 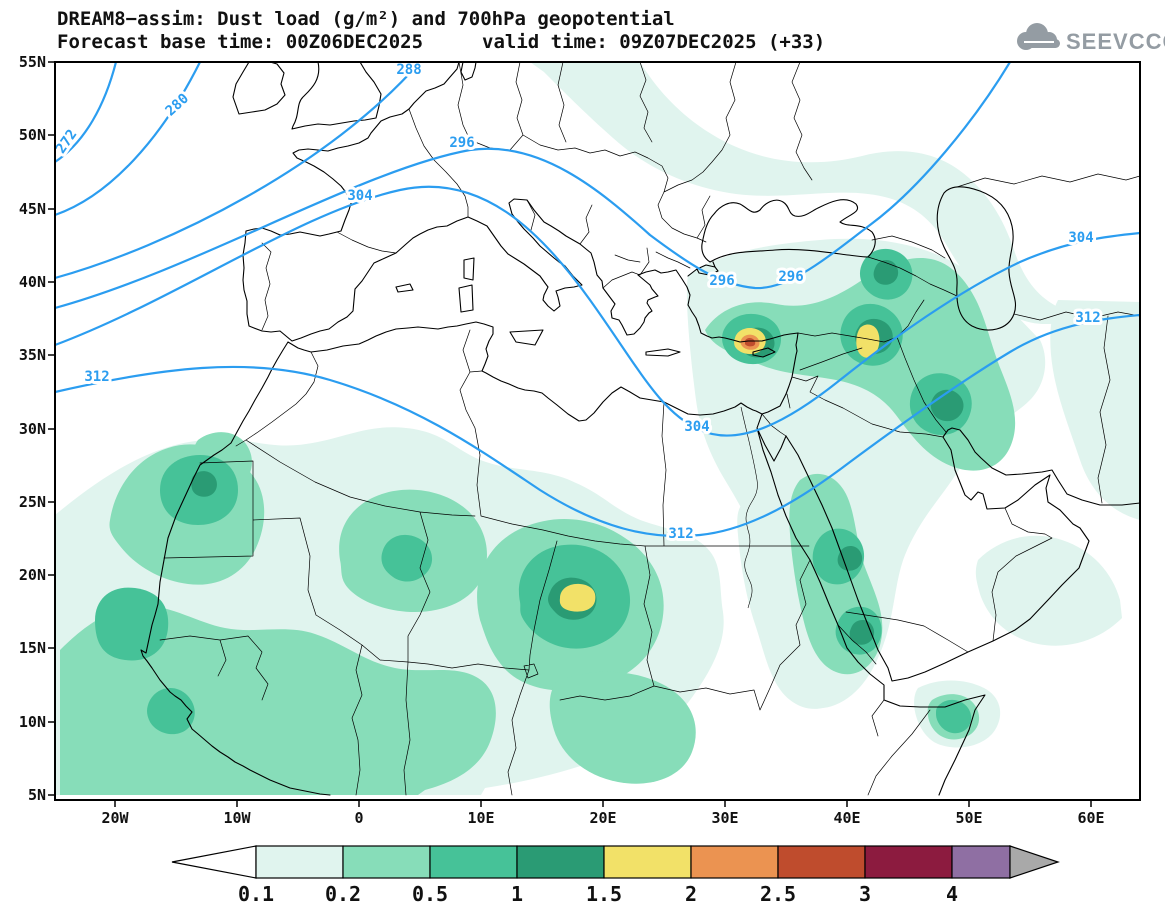 What do you see at coordinates (115, 818) in the screenshot?
I see `x-tick-20w: 20W` at bounding box center [115, 818].